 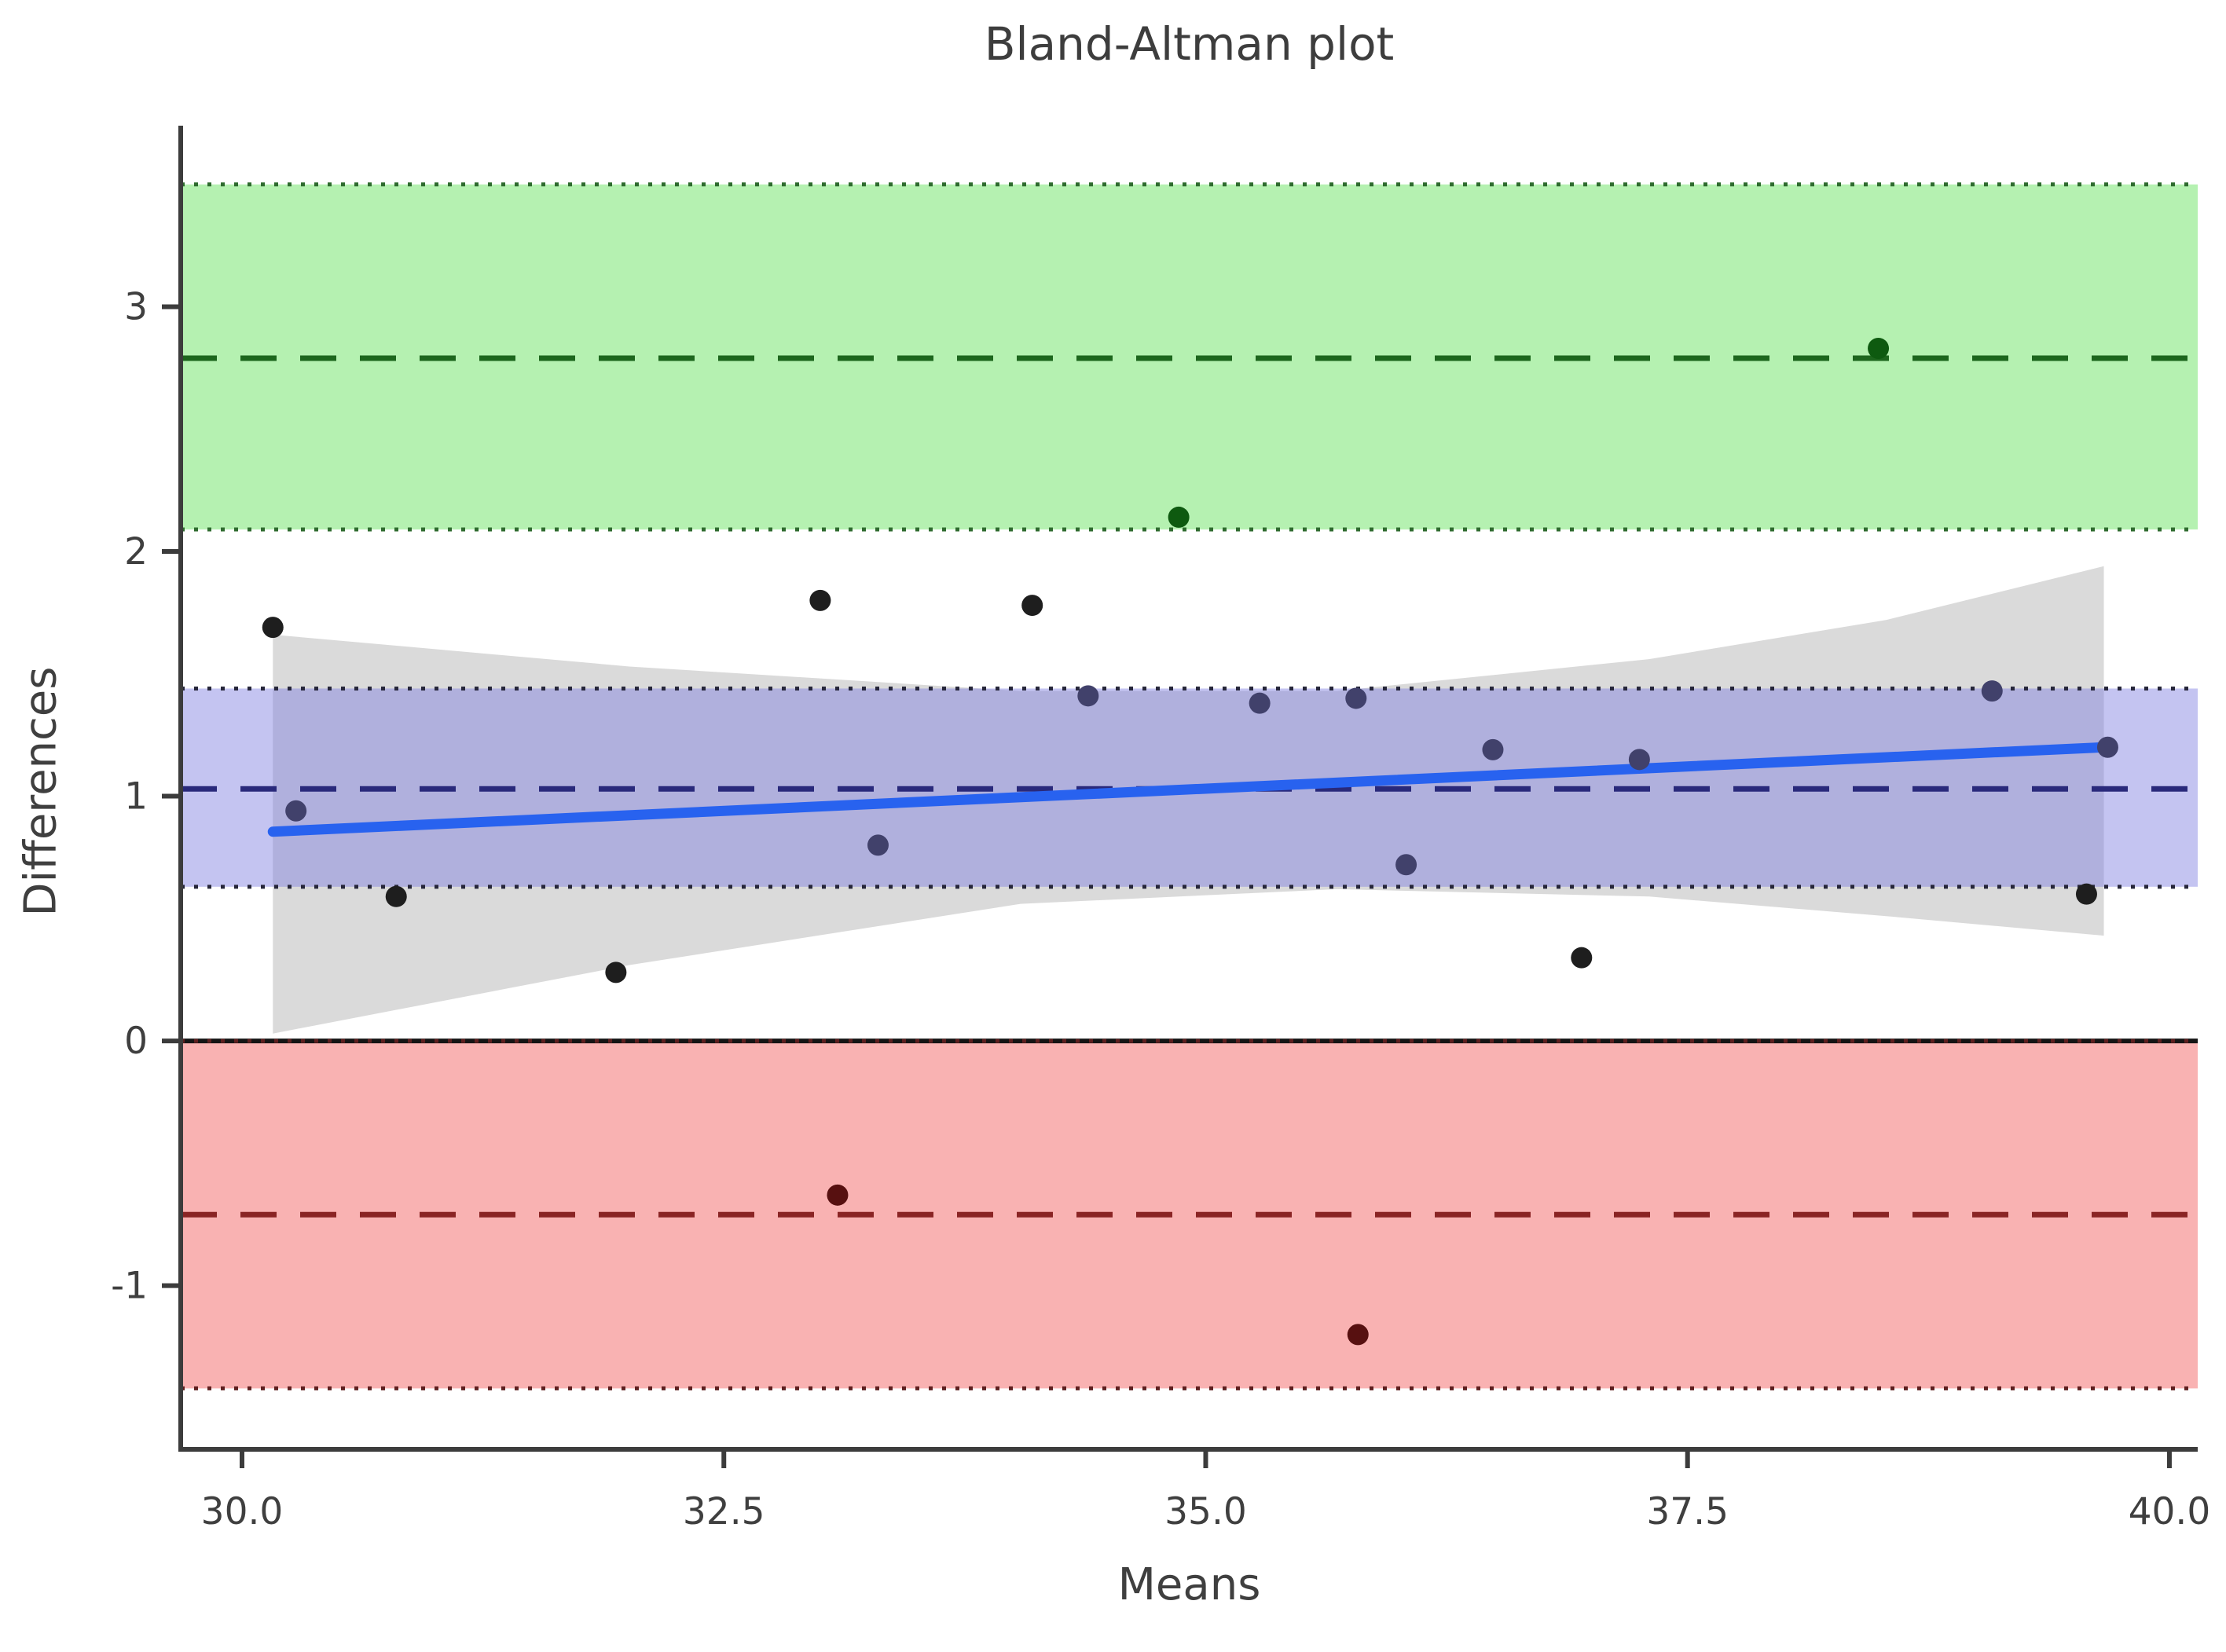 What do you see at coordinates (136, 1041) in the screenshot?
I see `y-tick-label: 0` at bounding box center [136, 1041].